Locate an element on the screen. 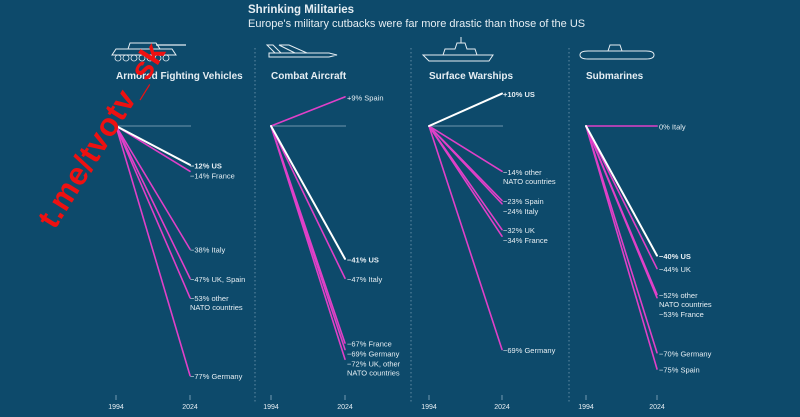 This screenshot has height=417, width=800. series-label-line: −12% US is located at coordinates (206, 165).